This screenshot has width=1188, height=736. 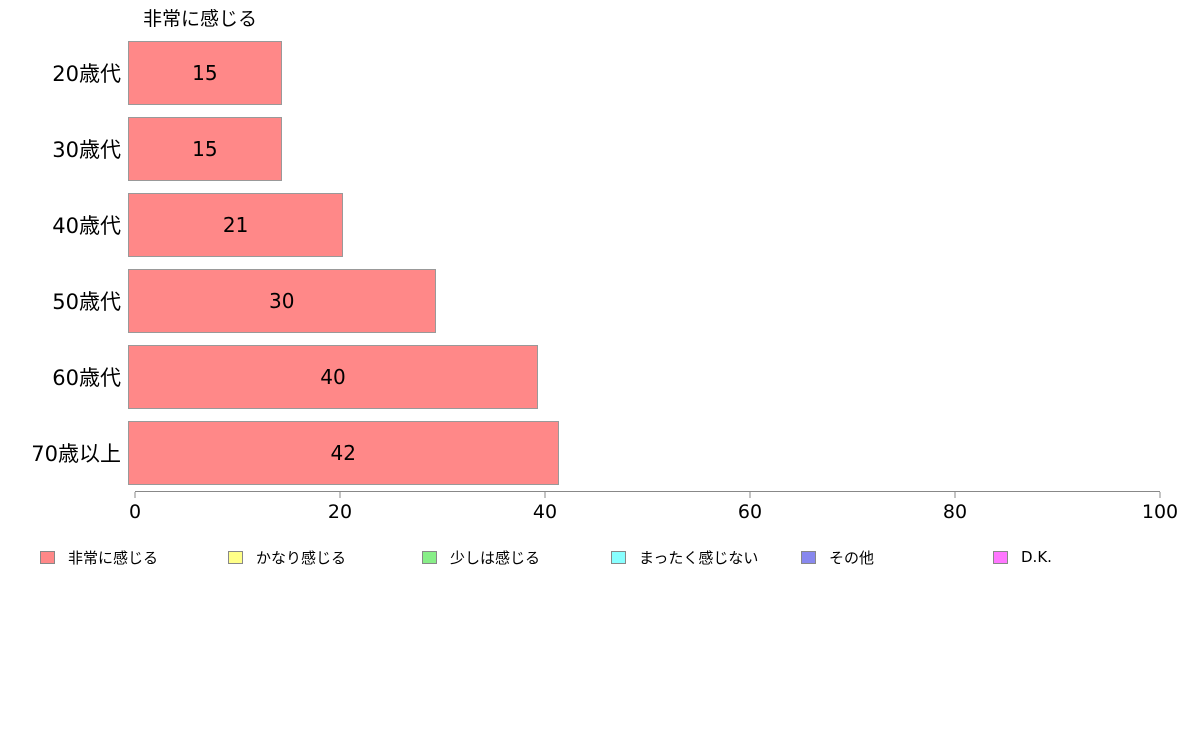 What do you see at coordinates (545, 512) in the screenshot?
I see `tick-label: 40` at bounding box center [545, 512].